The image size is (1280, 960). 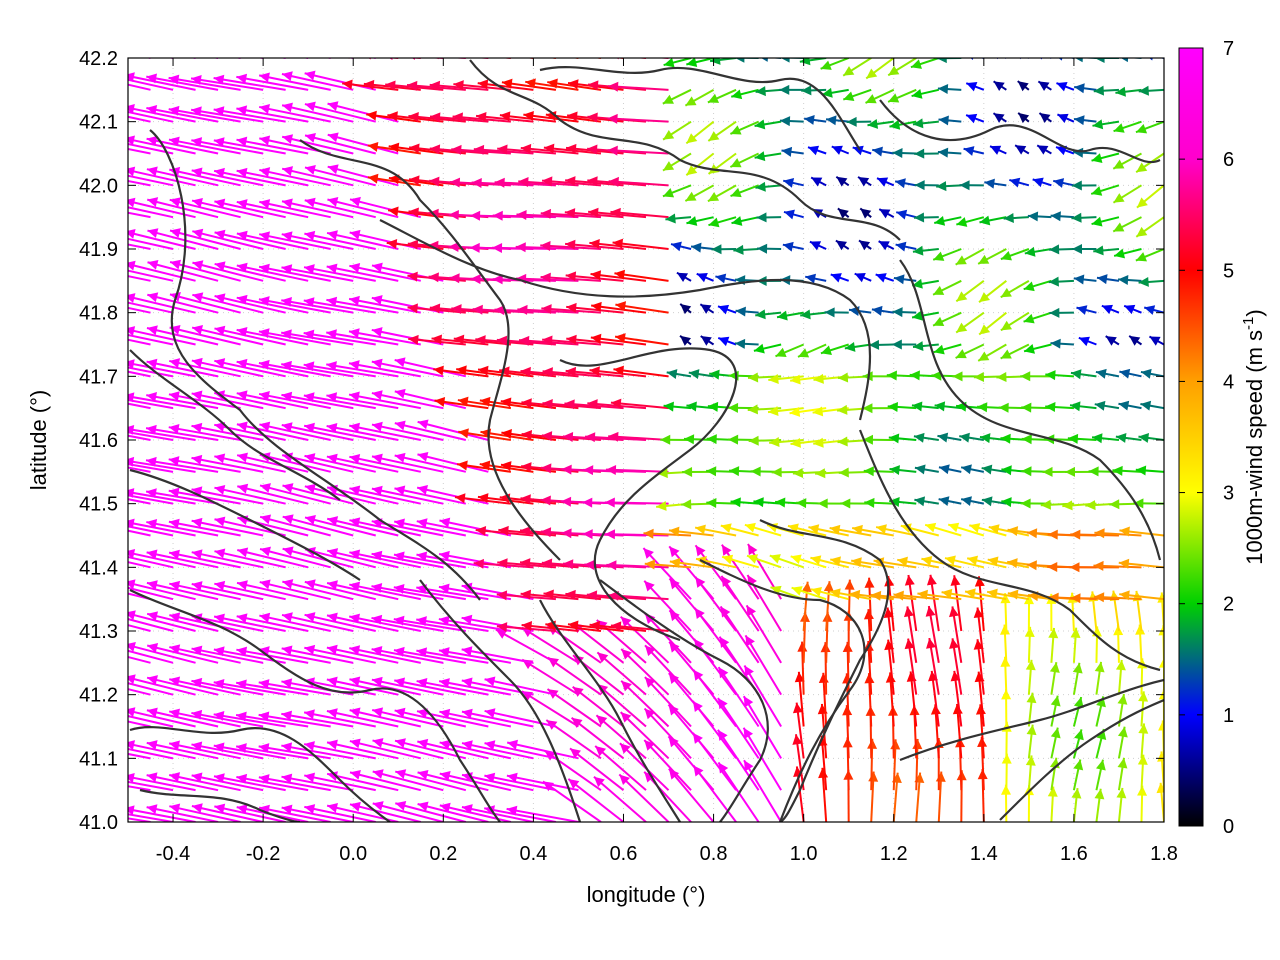 What do you see at coordinates (98, 186) in the screenshot?
I see `y-tick-label: 42.0` at bounding box center [98, 186].